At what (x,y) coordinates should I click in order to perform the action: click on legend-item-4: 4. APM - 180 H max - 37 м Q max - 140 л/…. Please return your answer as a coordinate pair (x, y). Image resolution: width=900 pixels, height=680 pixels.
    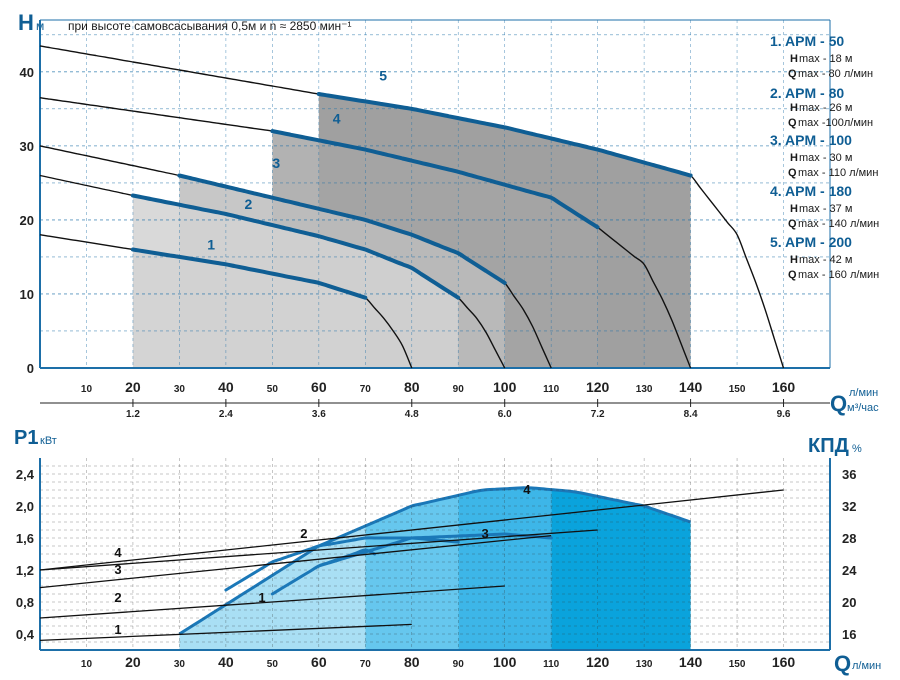
    Looking at the image, I should click on (824, 206).